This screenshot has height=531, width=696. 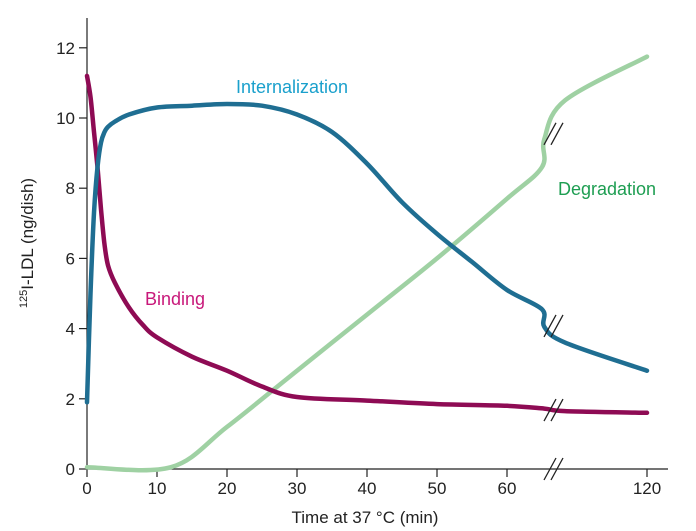 What do you see at coordinates (70, 399) in the screenshot?
I see `y-tick-label: 2` at bounding box center [70, 399].